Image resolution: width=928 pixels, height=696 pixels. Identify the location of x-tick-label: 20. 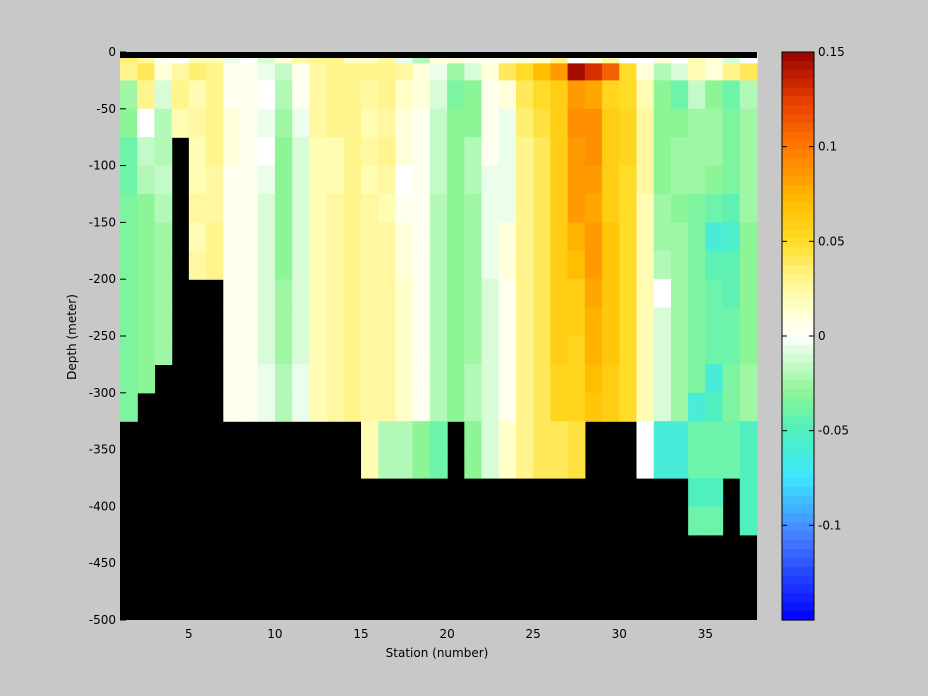
(446, 634).